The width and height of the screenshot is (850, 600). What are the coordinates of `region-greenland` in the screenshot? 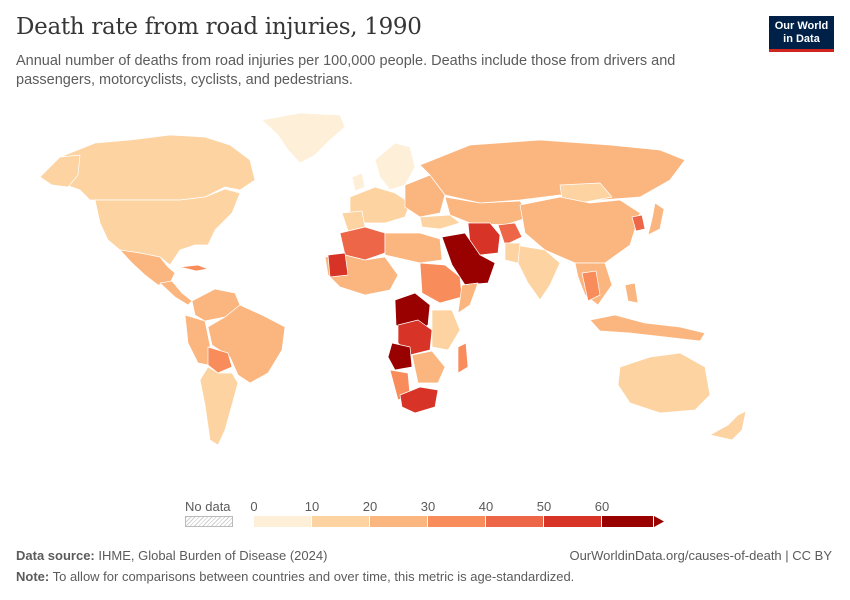 It's located at (303, 138).